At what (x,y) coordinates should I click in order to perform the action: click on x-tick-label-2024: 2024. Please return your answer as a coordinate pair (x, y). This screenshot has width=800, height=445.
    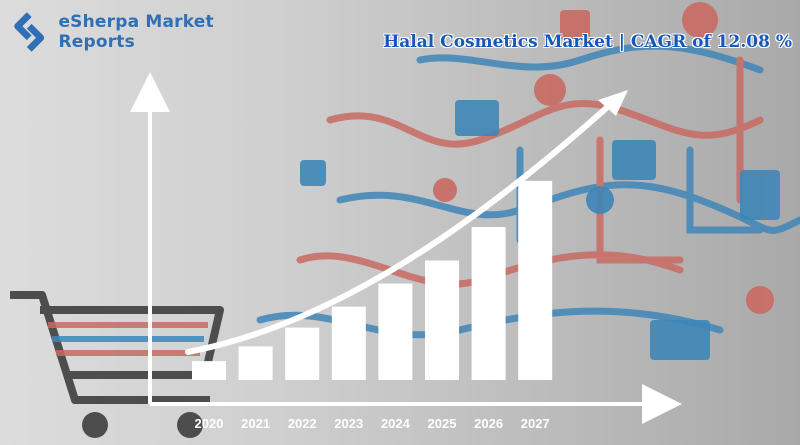
    Looking at the image, I should click on (396, 423).